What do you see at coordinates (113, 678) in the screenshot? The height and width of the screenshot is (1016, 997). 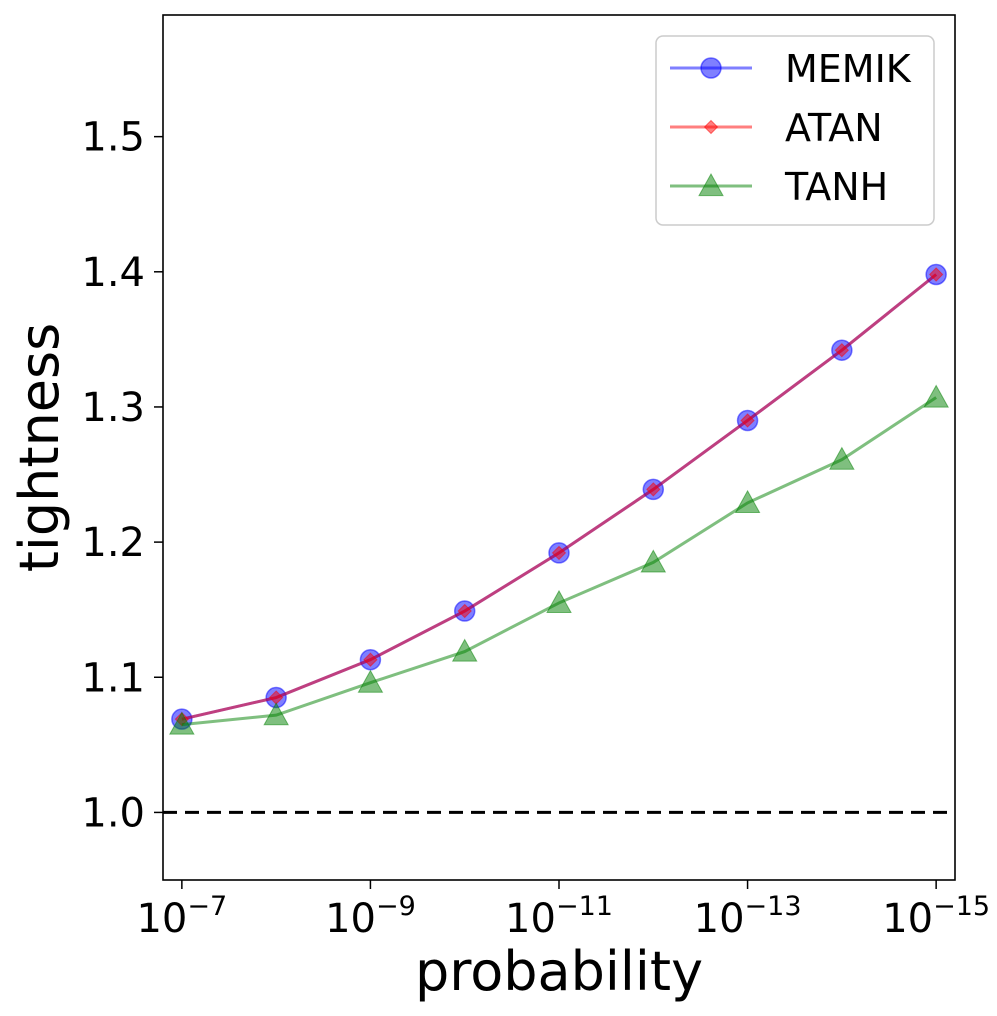 I see `y-tick-label: 1.1` at bounding box center [113, 678].